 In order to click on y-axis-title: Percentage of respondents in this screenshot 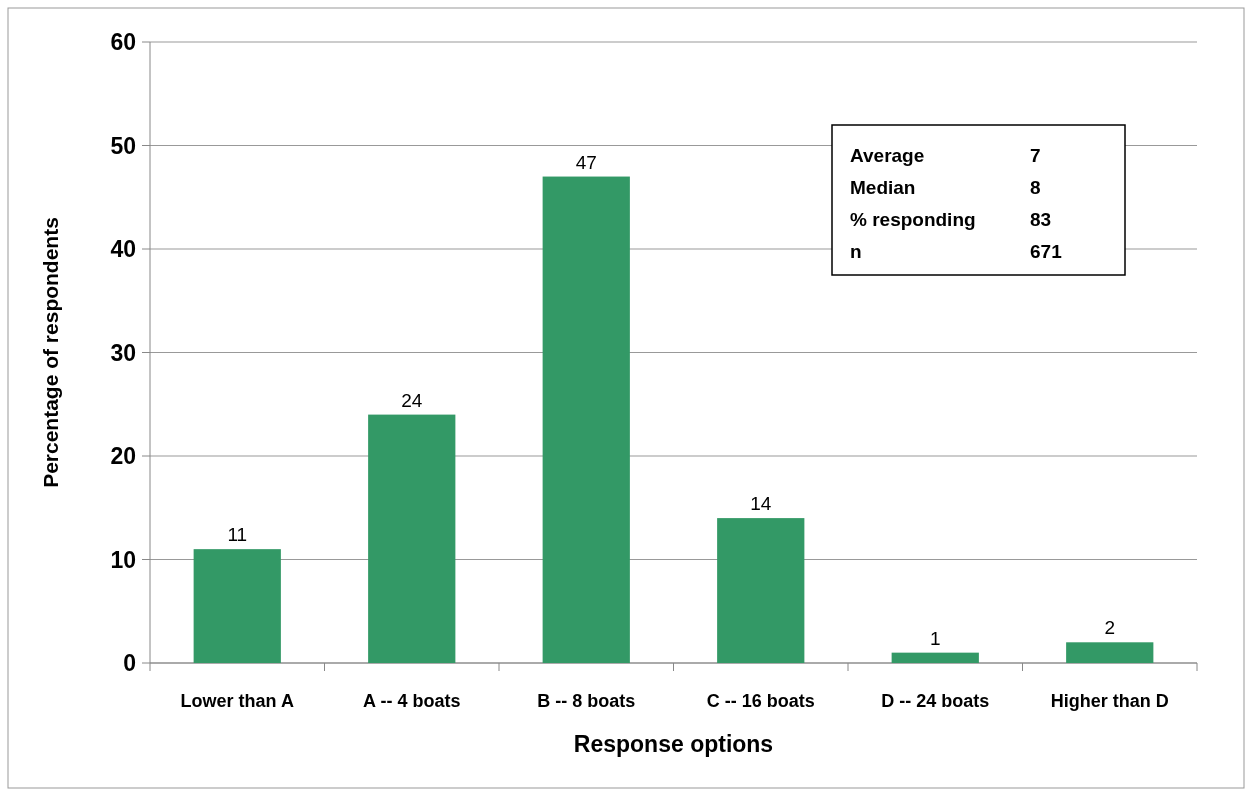, I will do `click(50, 352)`.